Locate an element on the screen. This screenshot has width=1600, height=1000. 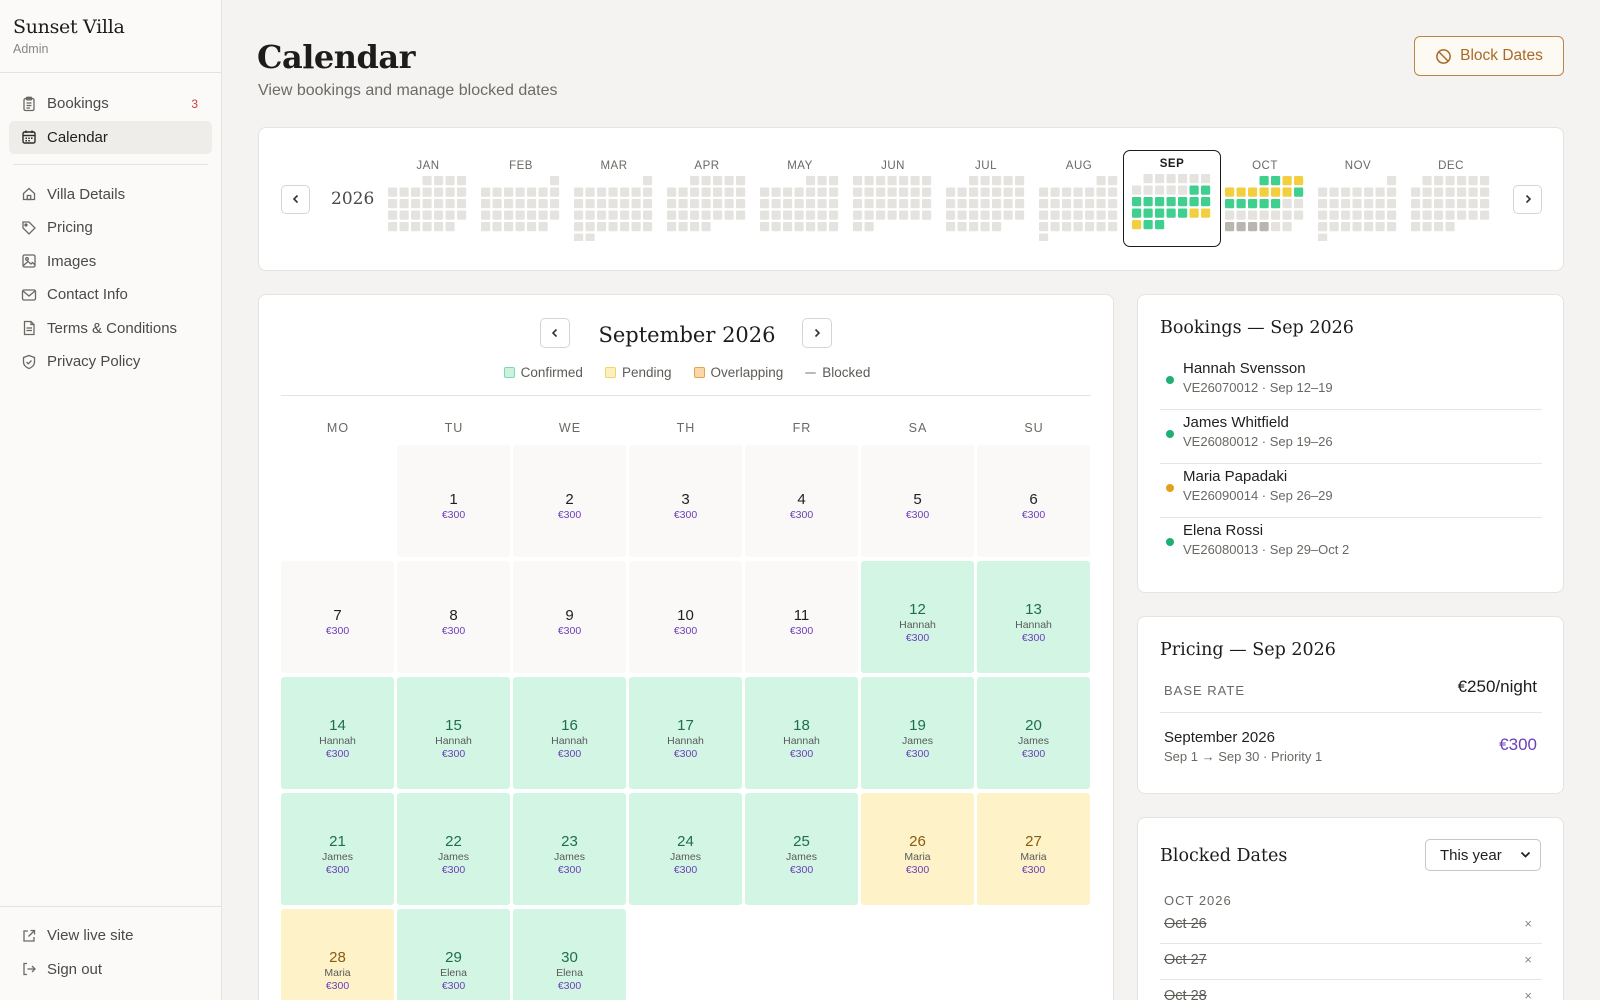
nav-item-bookings: Bookings 3 is located at coordinates (110, 103).